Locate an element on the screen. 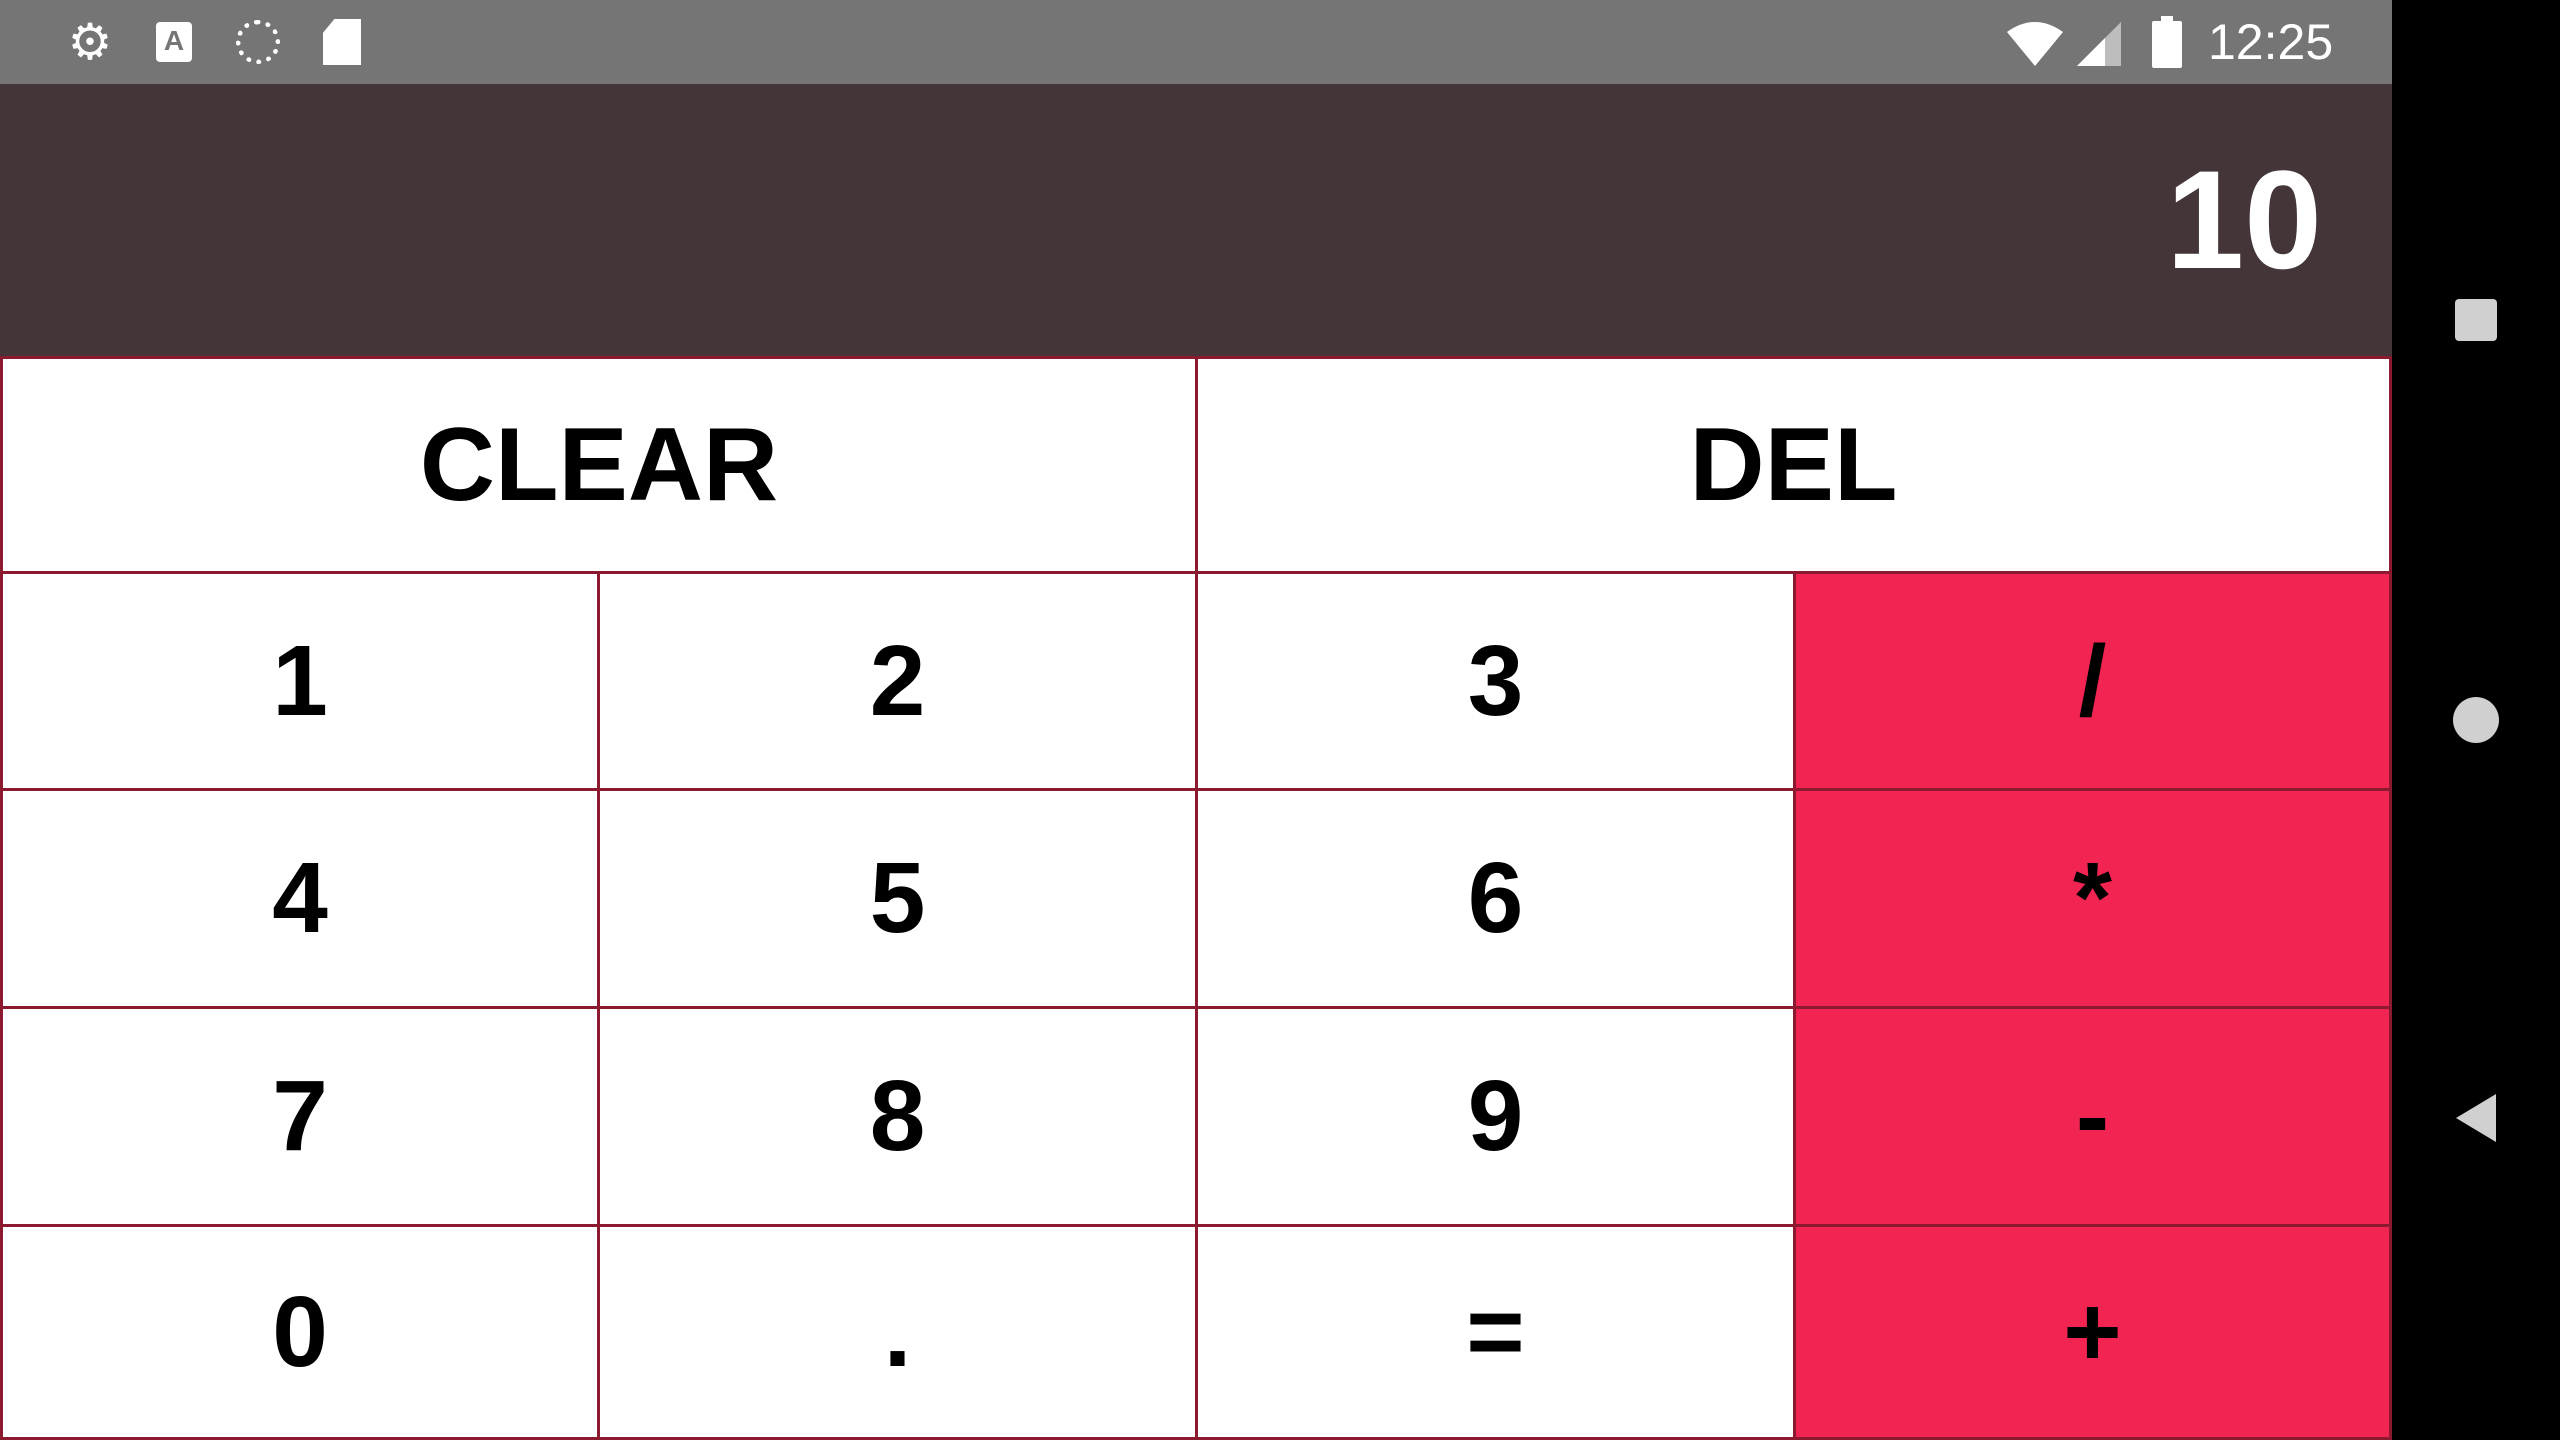  sd-card-icon is located at coordinates (342, 42).